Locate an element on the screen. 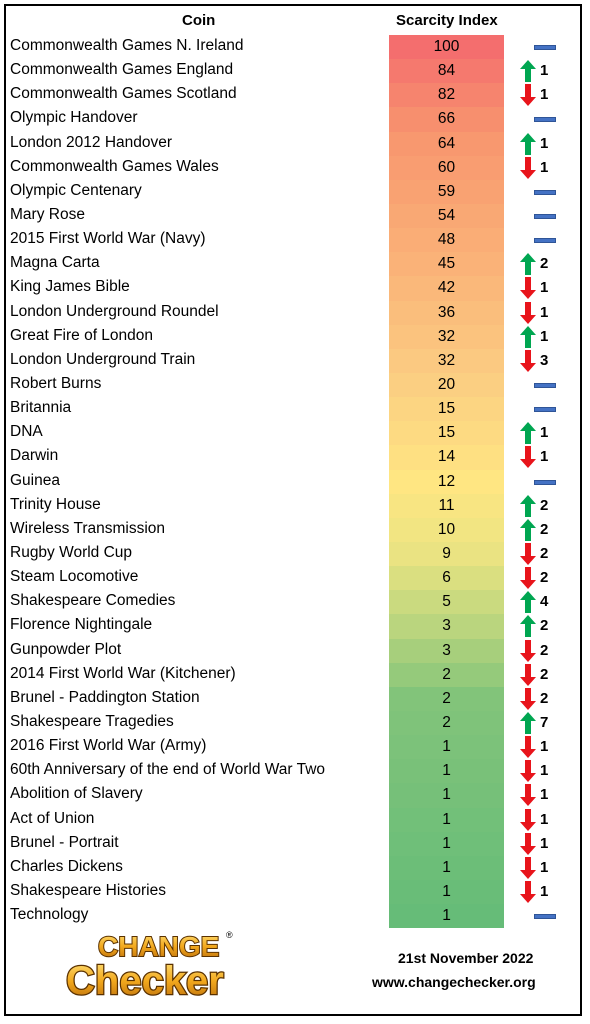 The height and width of the screenshot is (1024, 590). table-row: London Underground Roundel 36 1 is located at coordinates (293, 312).